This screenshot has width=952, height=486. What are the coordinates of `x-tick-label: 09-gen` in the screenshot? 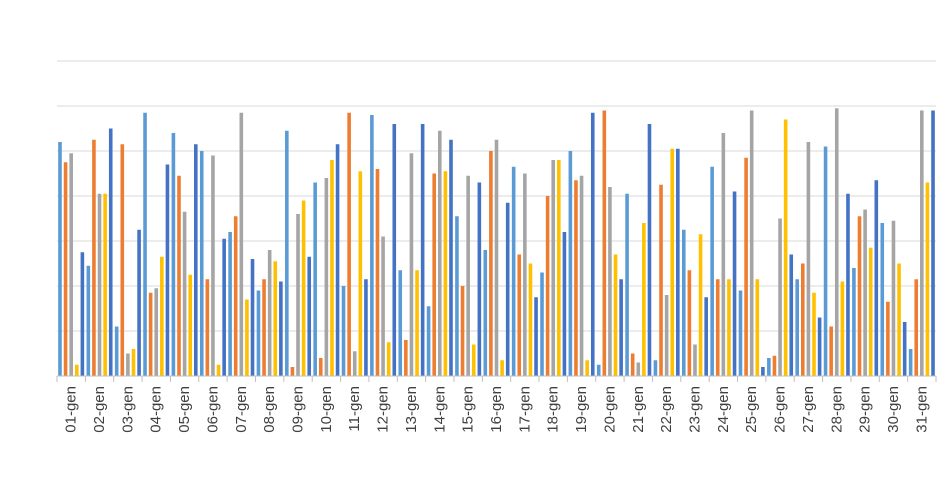 It's located at (298, 409).